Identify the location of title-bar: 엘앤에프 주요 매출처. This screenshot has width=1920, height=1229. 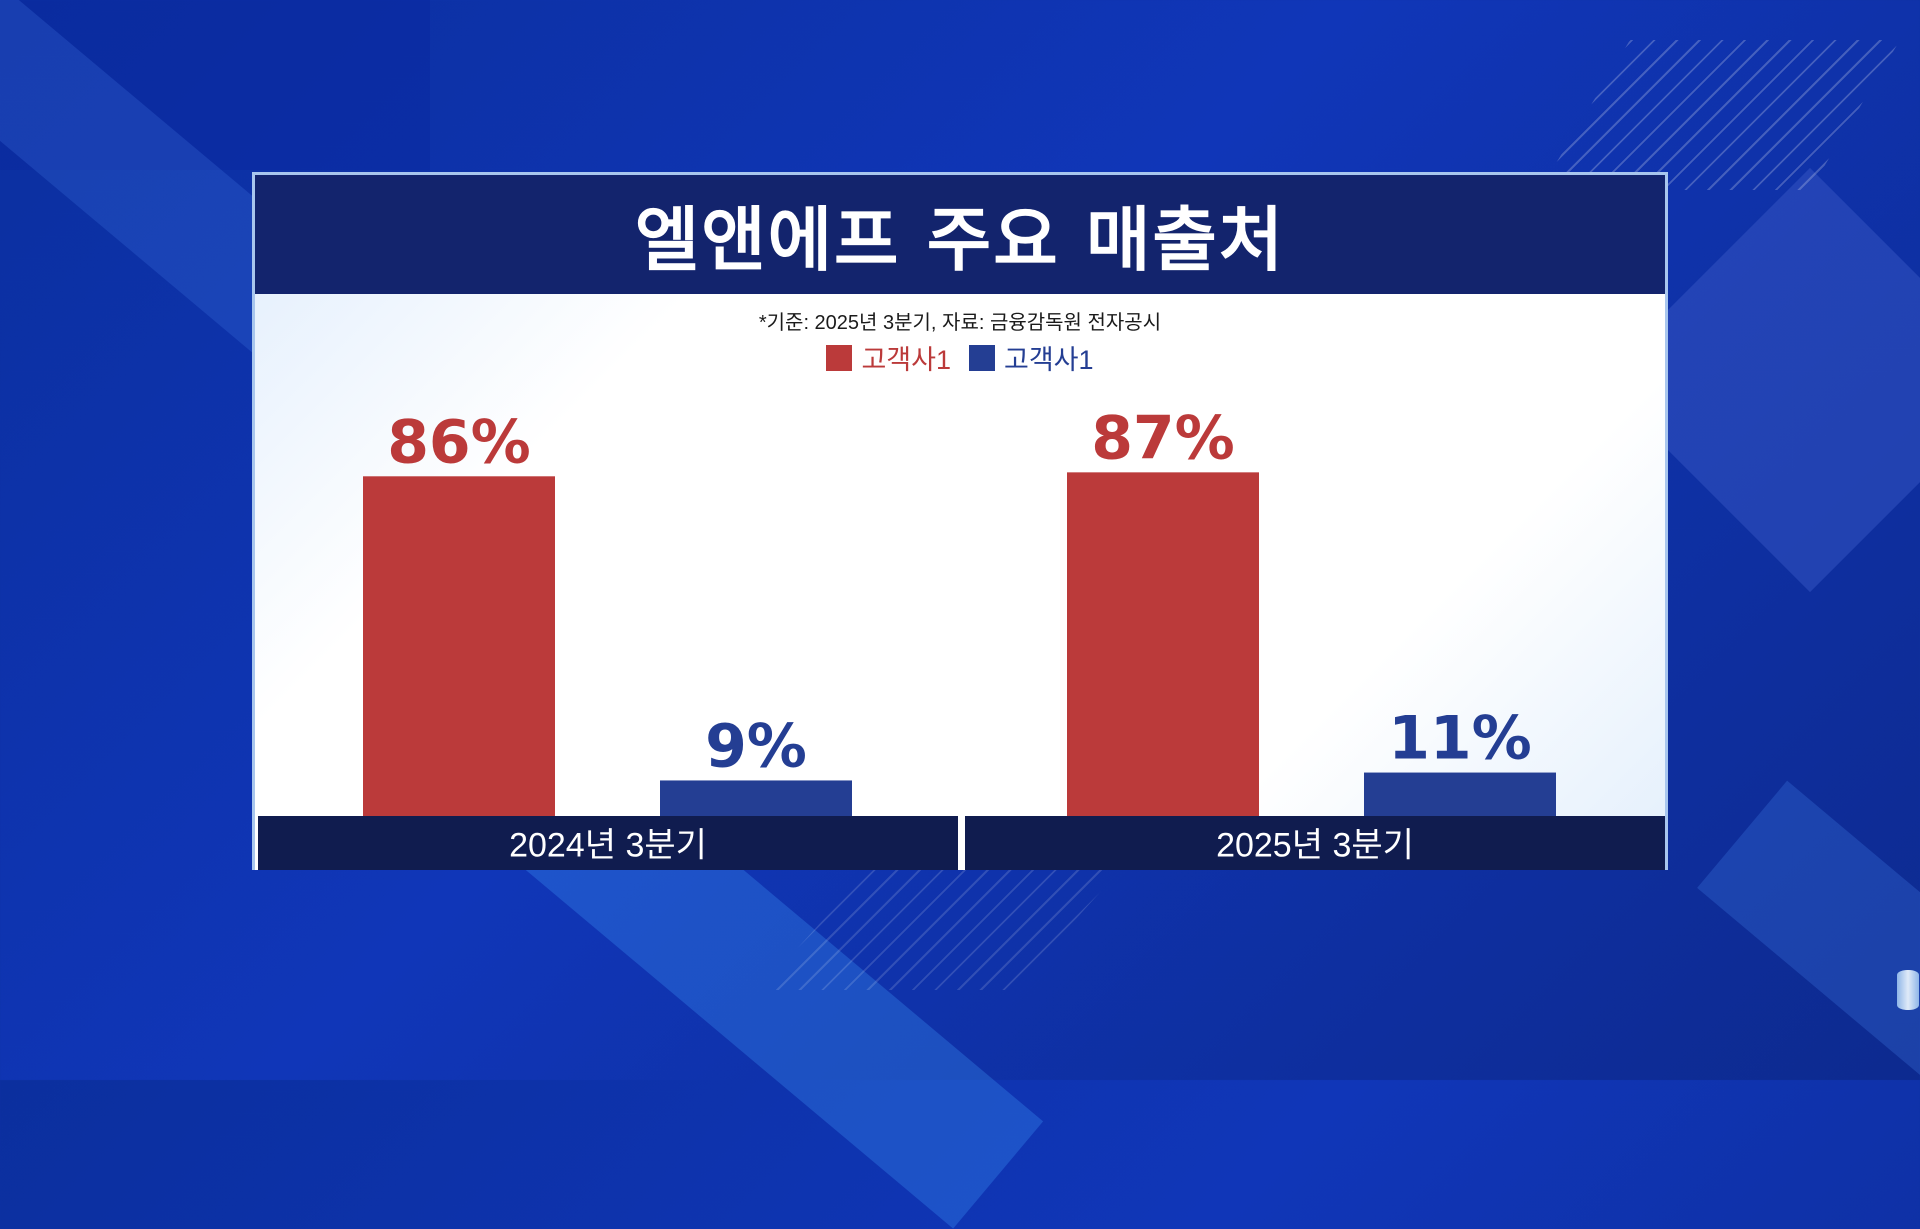
(960, 234).